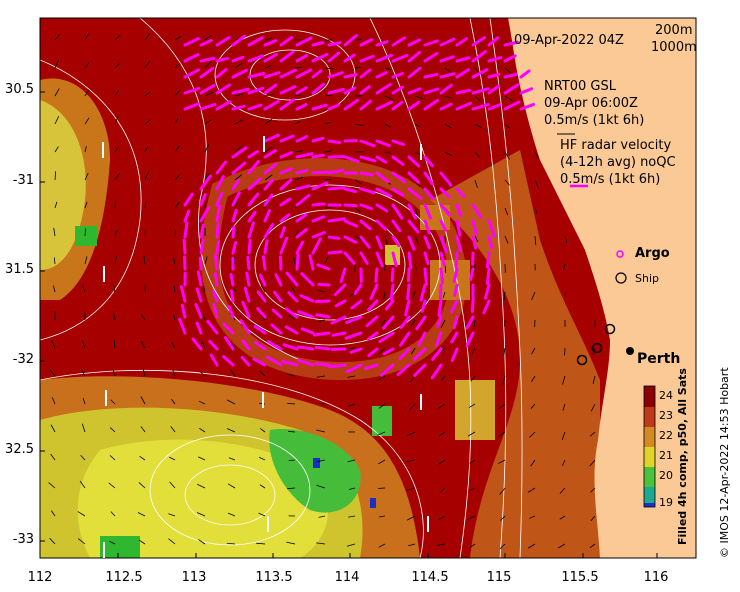 The image size is (740, 592). What do you see at coordinates (203, 498) in the screenshot?
I see `southern-yellow-core` at bounding box center [203, 498].